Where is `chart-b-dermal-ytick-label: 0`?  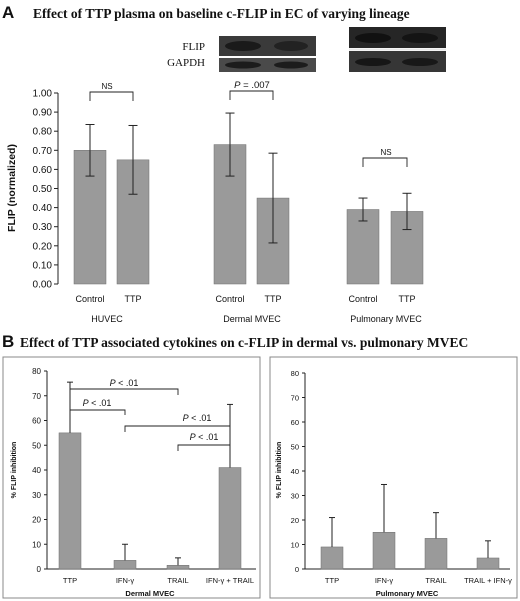
chart-b-dermal-ytick-label: 0 is located at coordinates (39, 569).